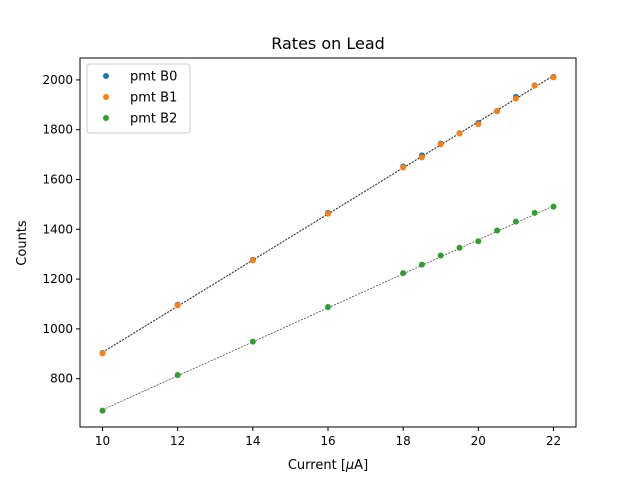 Image resolution: width=640 pixels, height=484 pixels. What do you see at coordinates (403, 441) in the screenshot?
I see `x-tick-label: 18` at bounding box center [403, 441].